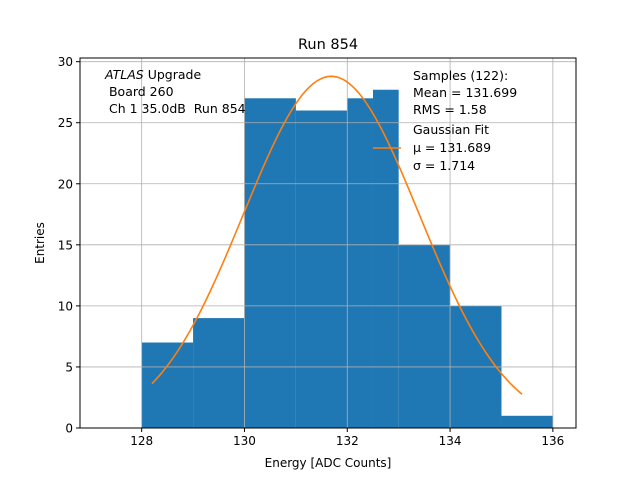 Image resolution: width=640 pixels, height=480 pixels. What do you see at coordinates (139, 91) in the screenshot?
I see `annotation-board: Board 260` at bounding box center [139, 91].